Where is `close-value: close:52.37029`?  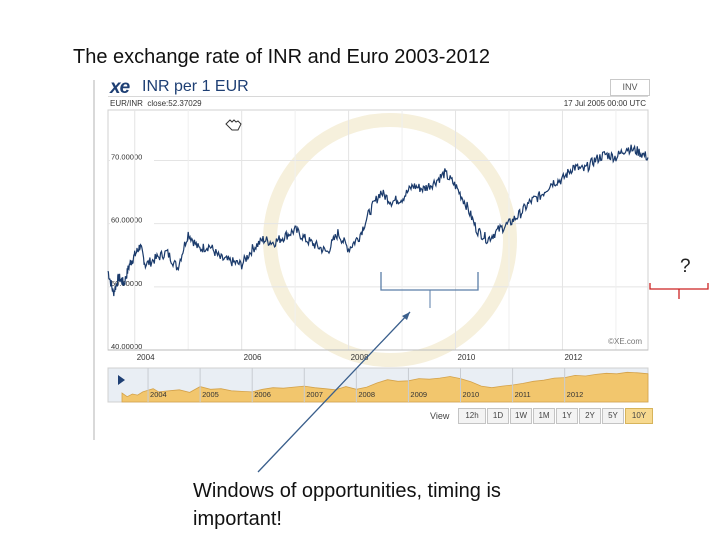
close-value: close:52.37029 is located at coordinates (174, 103).